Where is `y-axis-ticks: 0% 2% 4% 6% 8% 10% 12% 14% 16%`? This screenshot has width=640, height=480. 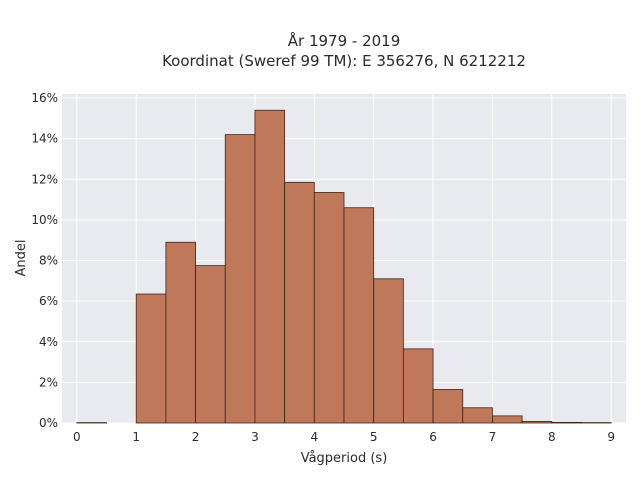
y-axis-ticks: 0% 2% 4% 6% 8% 10% 12% 14% 16% is located at coordinates (44, 260).